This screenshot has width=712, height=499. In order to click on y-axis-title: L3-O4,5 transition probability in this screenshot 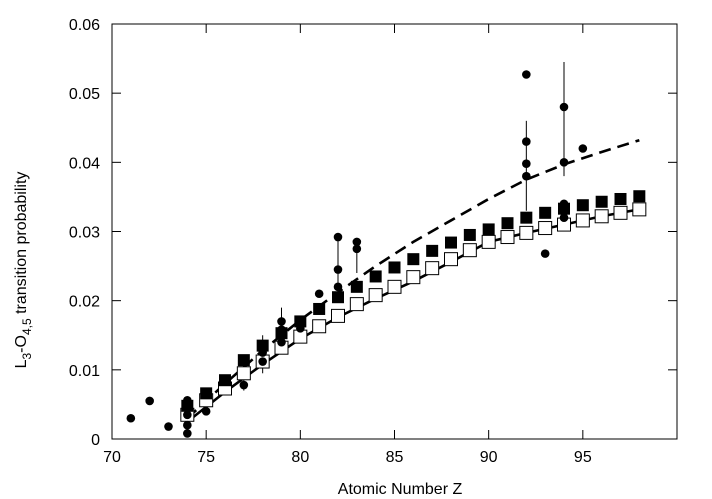, I will do `click(23, 270)`.